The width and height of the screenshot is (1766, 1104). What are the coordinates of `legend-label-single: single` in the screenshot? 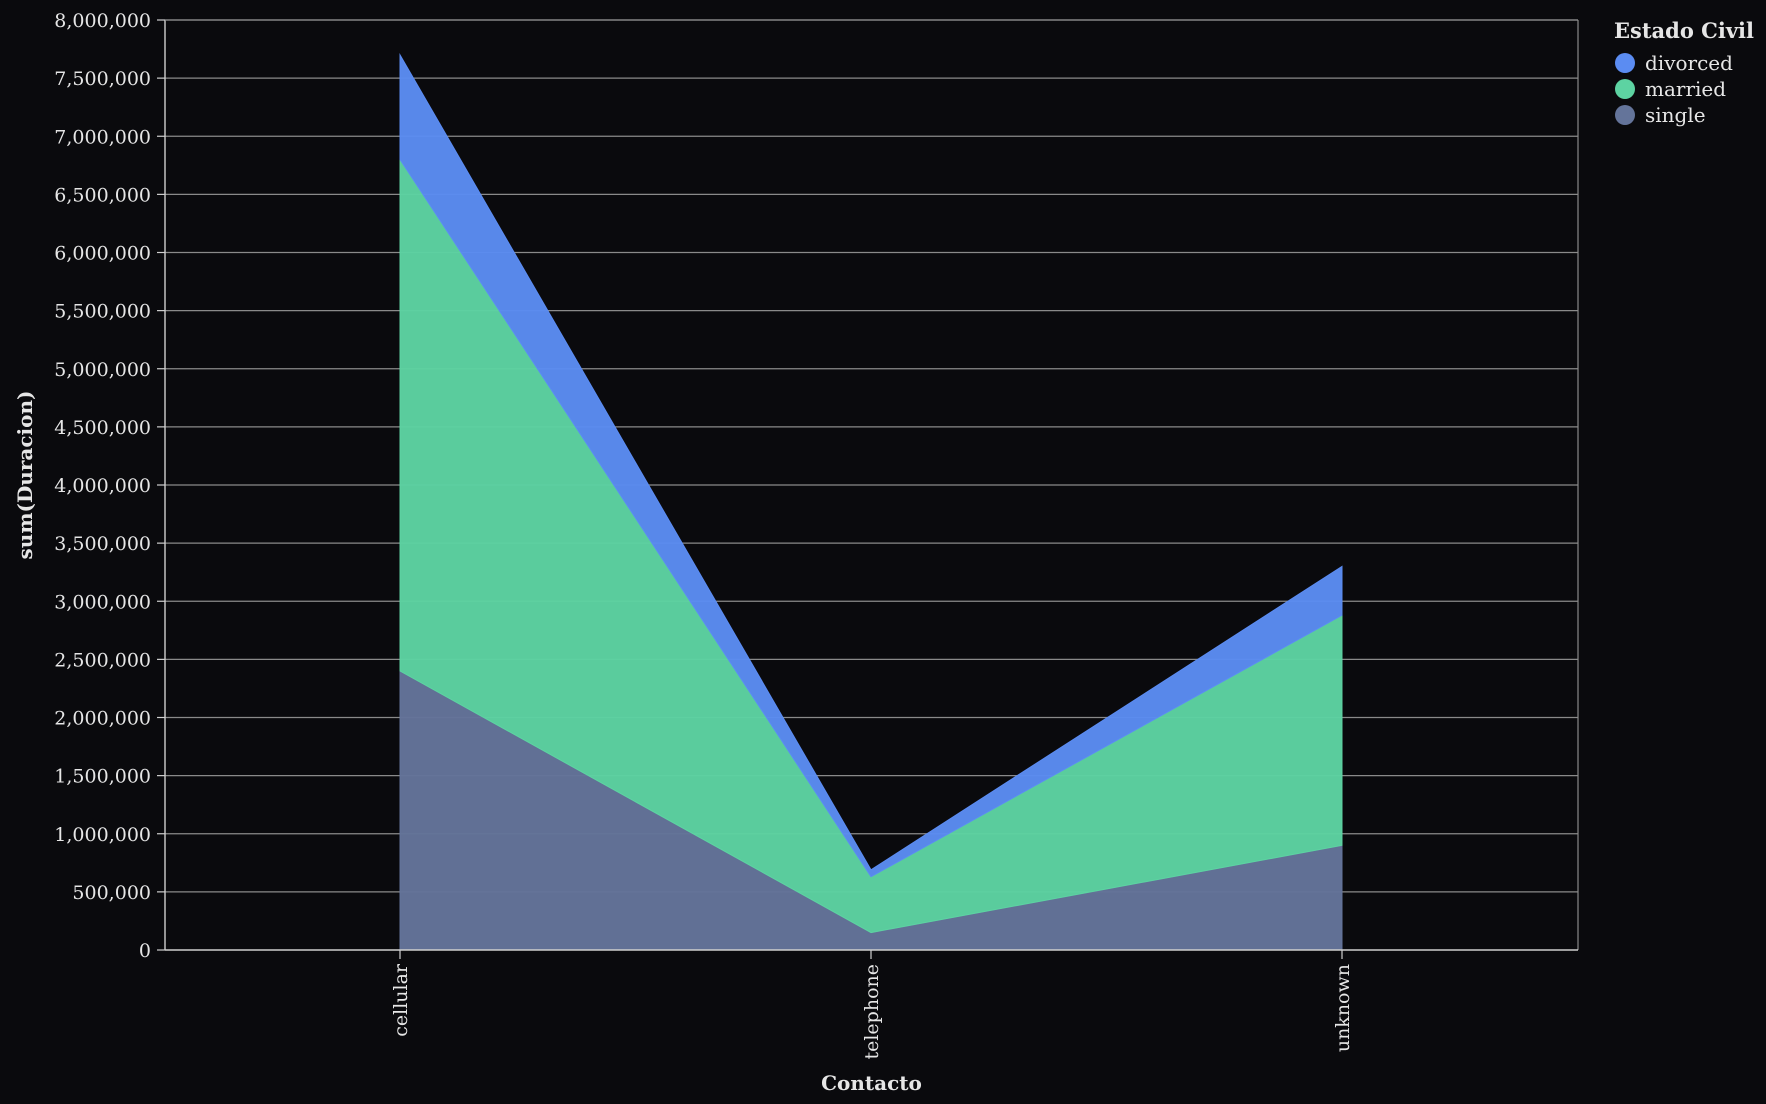 It's located at (1675, 115).